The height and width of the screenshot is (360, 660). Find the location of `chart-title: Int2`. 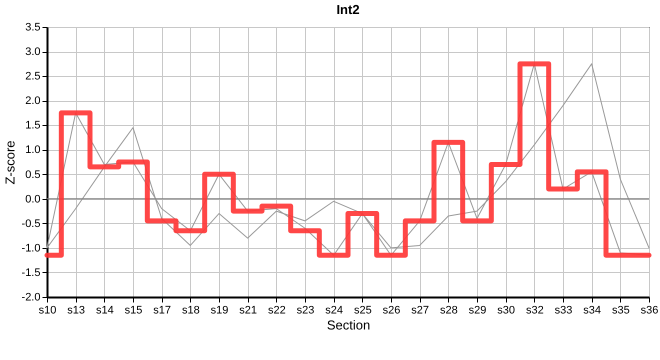

chart-title: Int2 is located at coordinates (348, 9).